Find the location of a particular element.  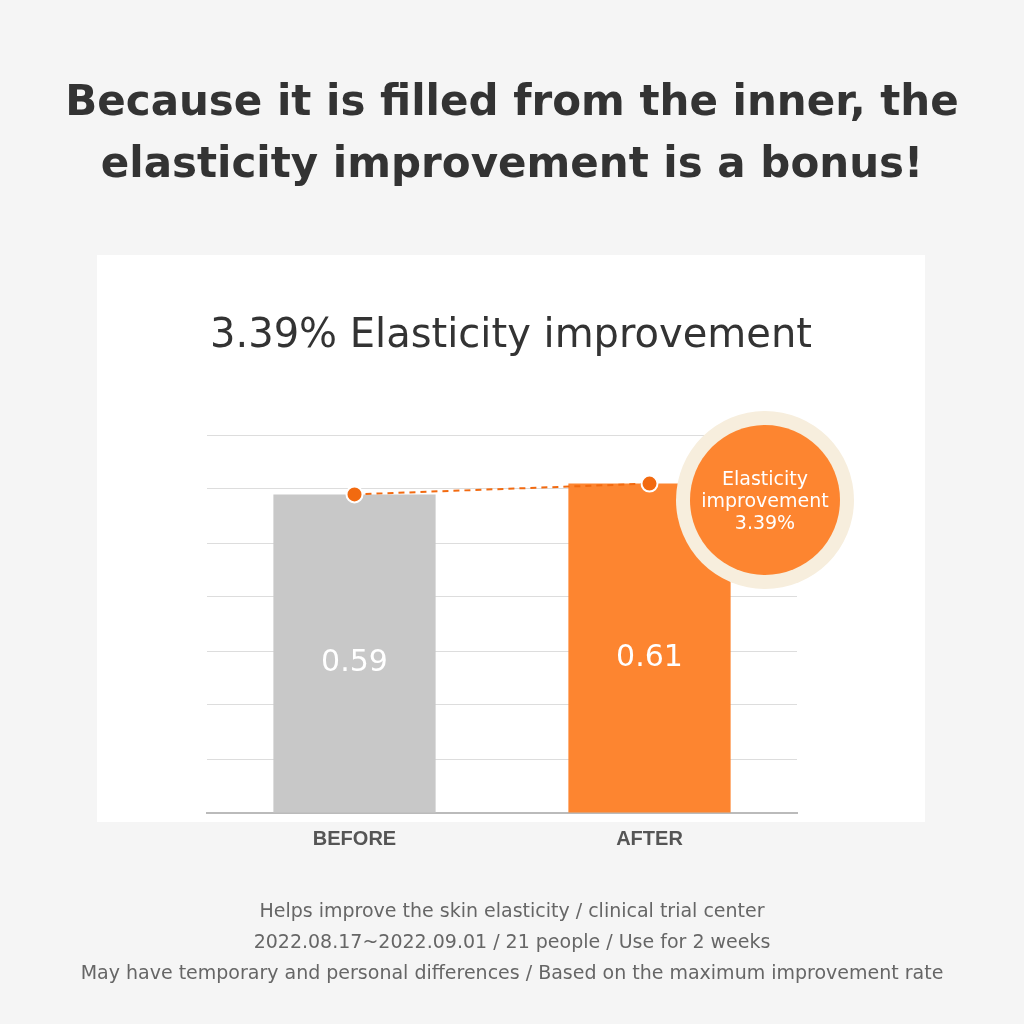

x-tick-label: AFTER is located at coordinates (650, 837).